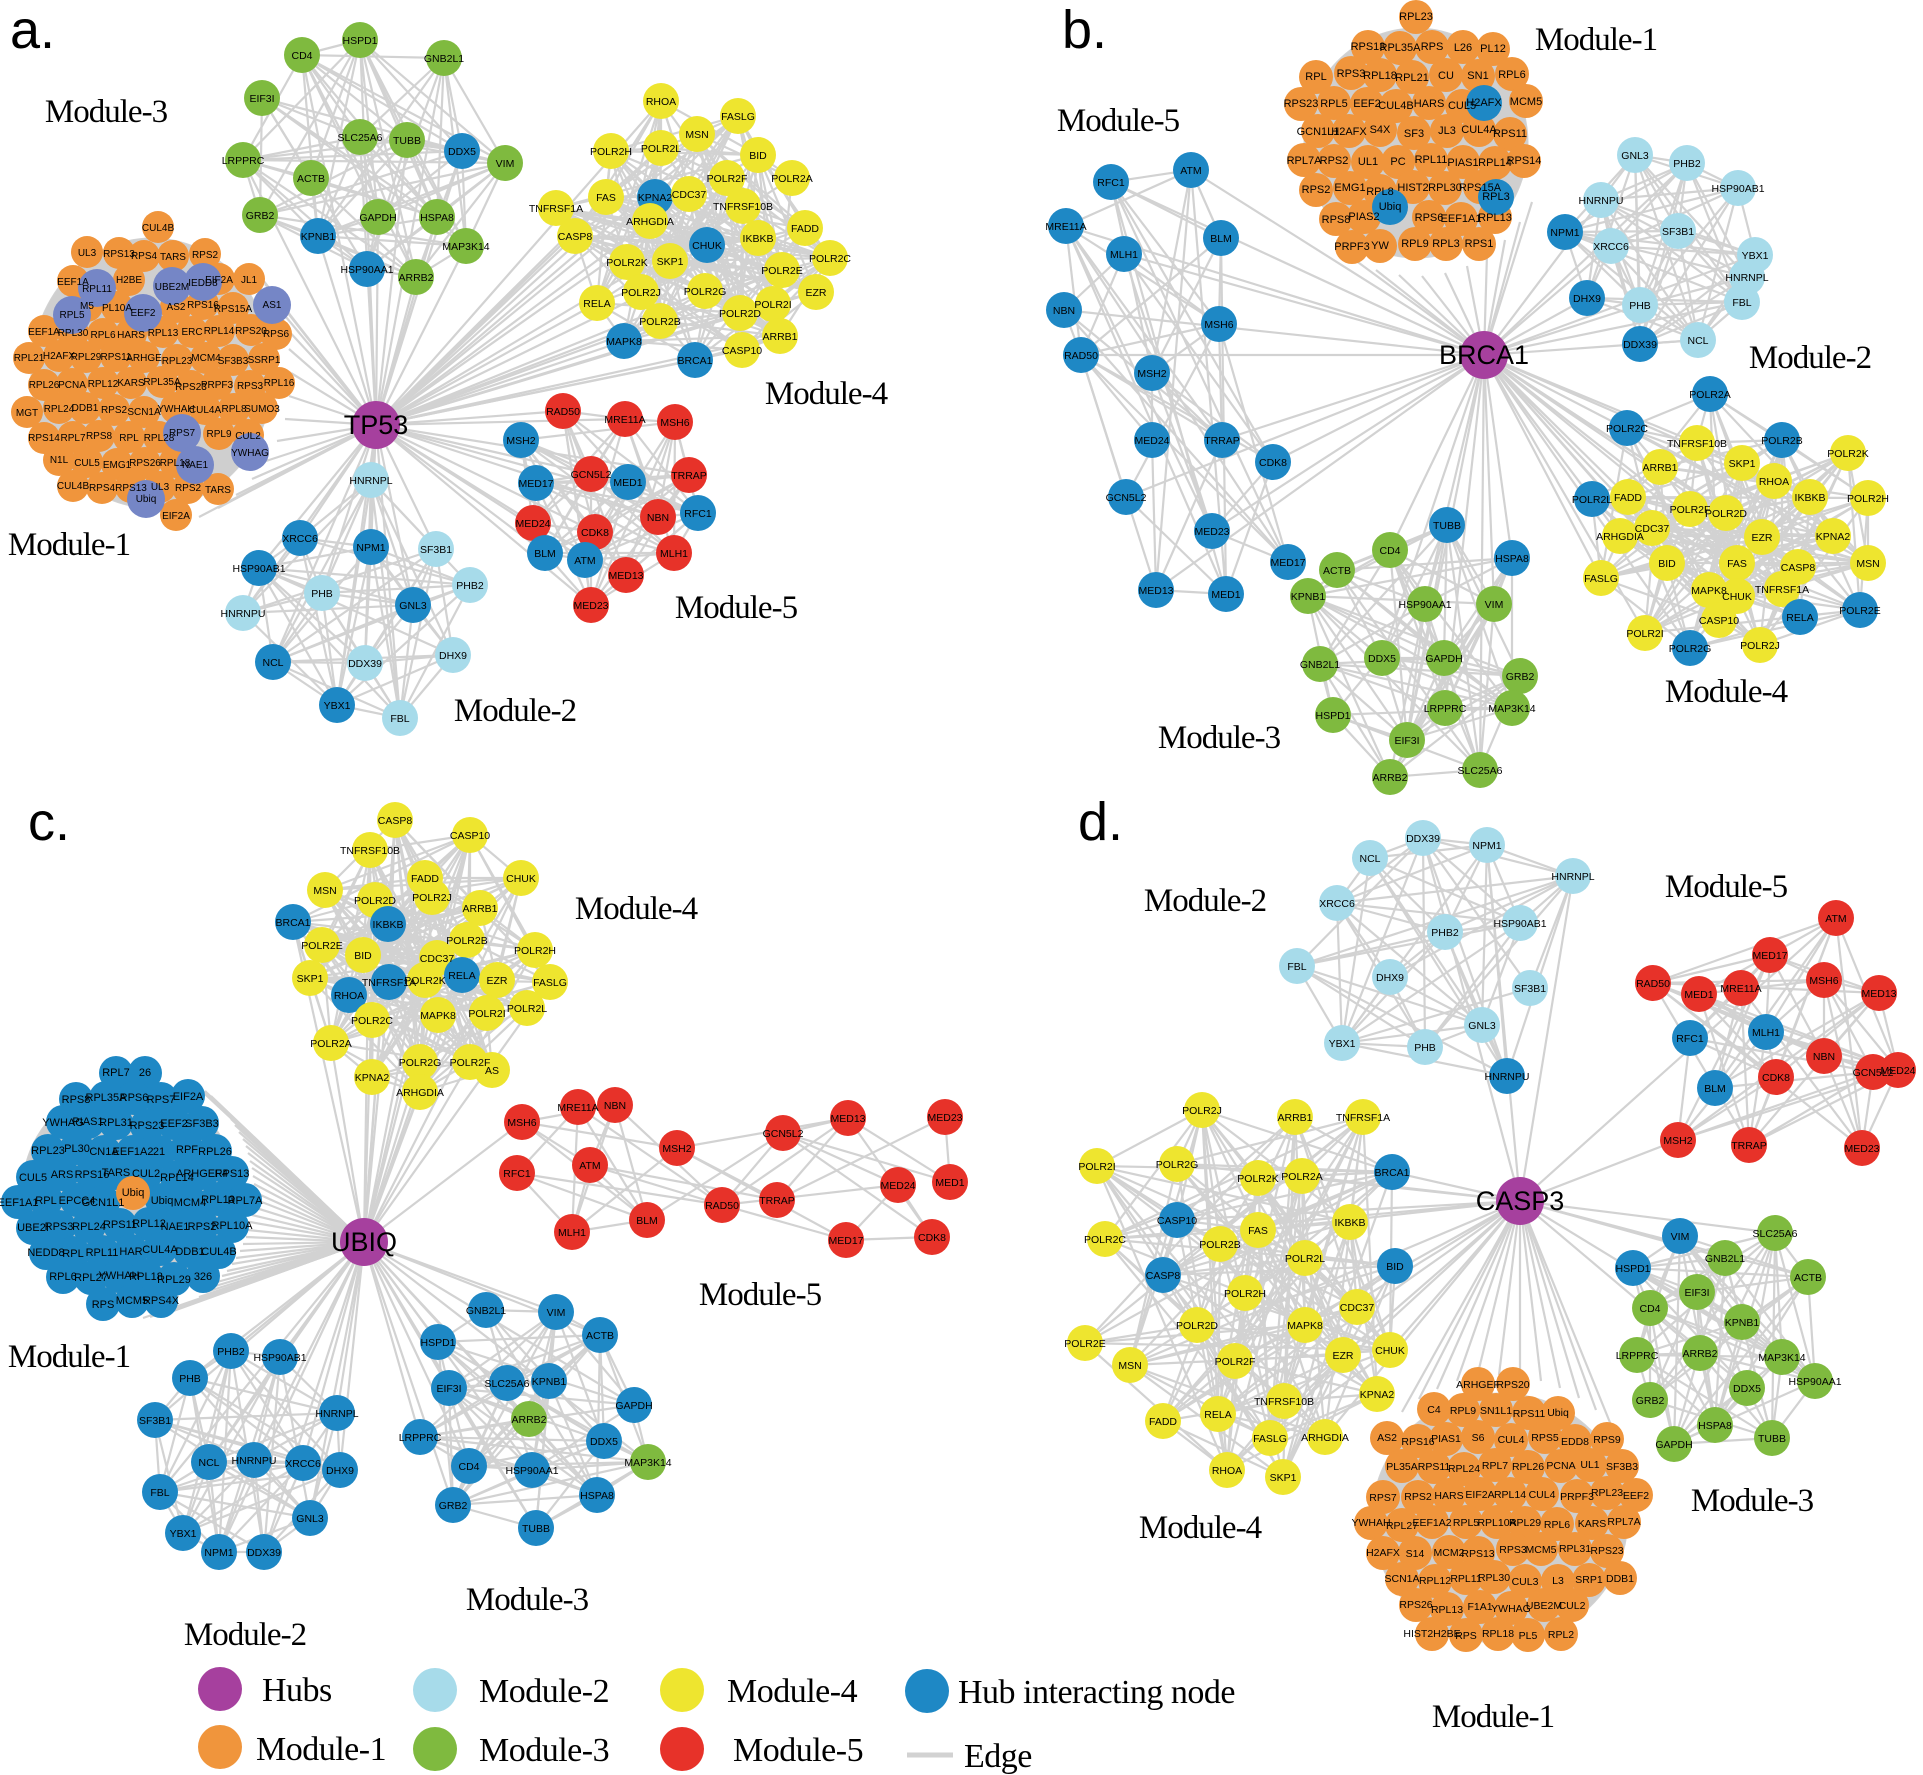 This screenshot has width=1923, height=1775. I want to click on svg-text: EEF2, so click(174, 1124).